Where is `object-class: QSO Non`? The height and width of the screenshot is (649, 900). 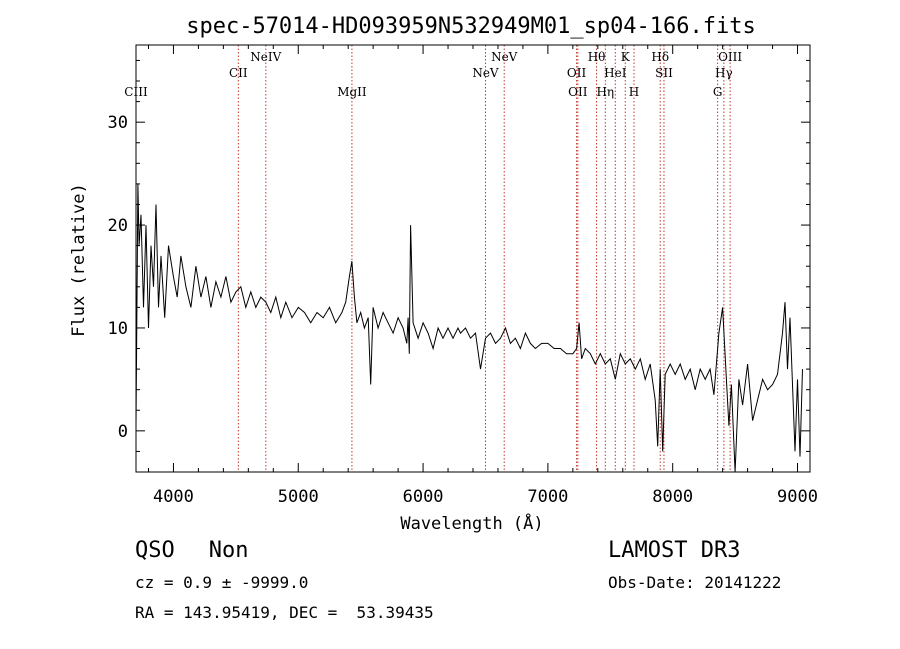 object-class: QSO Non is located at coordinates (192, 550).